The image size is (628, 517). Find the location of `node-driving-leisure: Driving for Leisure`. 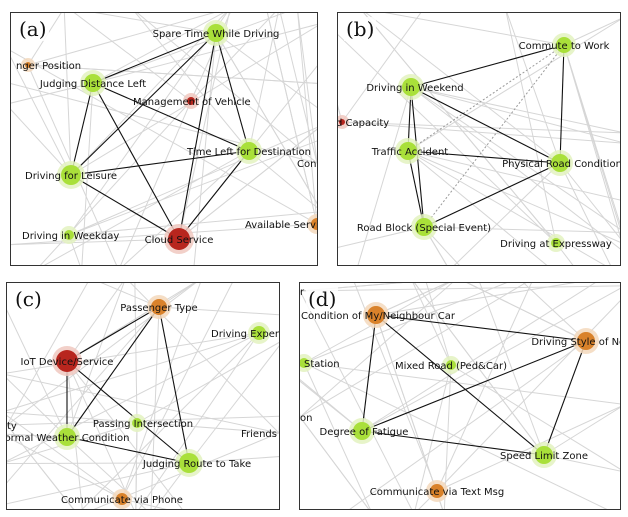

node-driving-leisure: Driving for Leisure is located at coordinates (71, 175).